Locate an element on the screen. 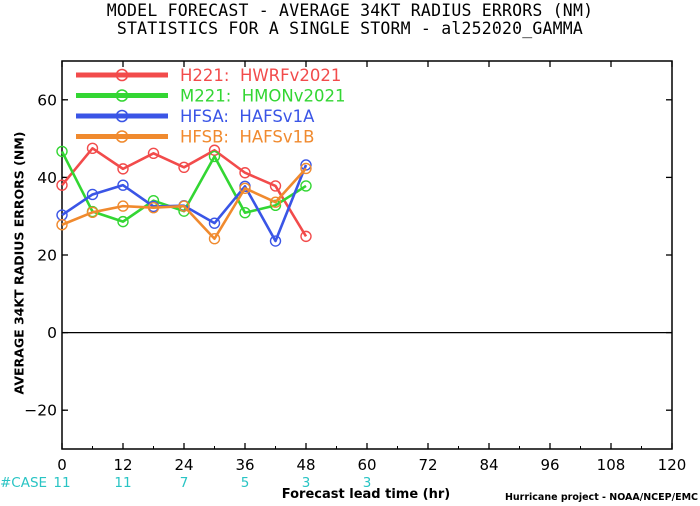 Image resolution: width=700 pixels, height=506 pixels. x-axis-label: Forecast lead time (hr) is located at coordinates (366, 494).